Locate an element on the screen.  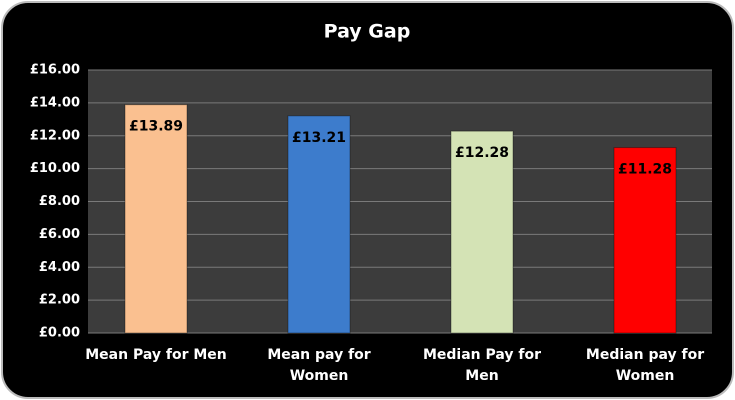
x-tick-label: Mean Pay for Men is located at coordinates (156, 355).